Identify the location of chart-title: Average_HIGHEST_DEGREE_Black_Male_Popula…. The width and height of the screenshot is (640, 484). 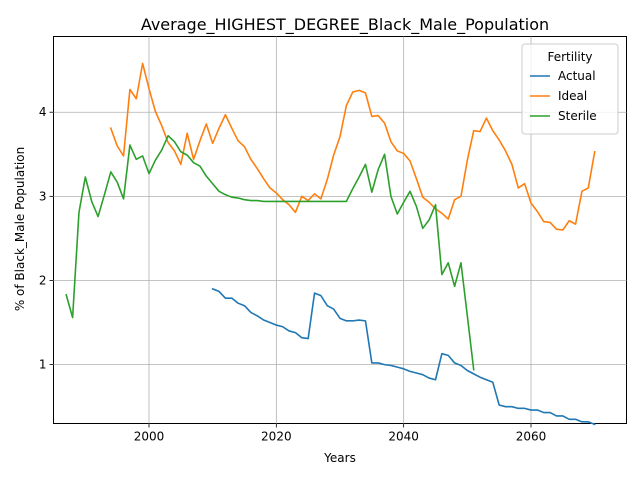
(345, 25).